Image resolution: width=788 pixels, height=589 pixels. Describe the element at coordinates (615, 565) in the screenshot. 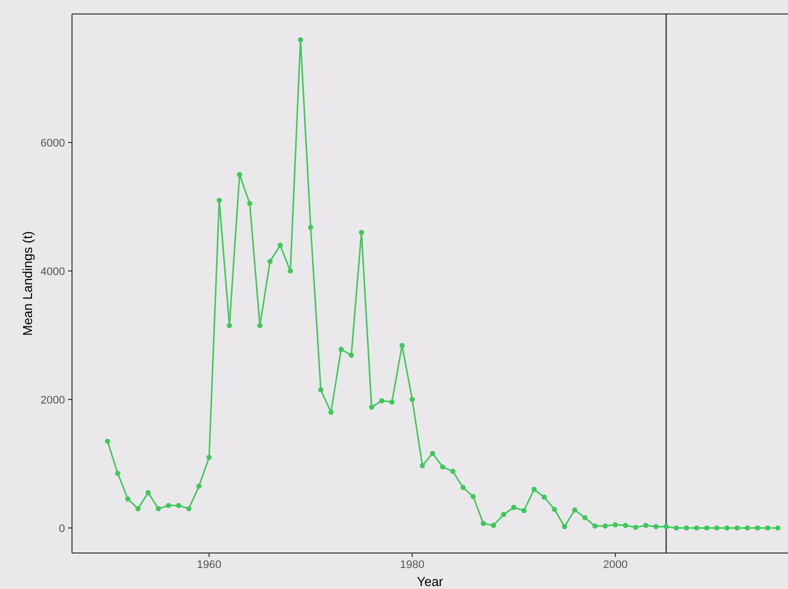

I see `x-tick-label: 2000` at that location.